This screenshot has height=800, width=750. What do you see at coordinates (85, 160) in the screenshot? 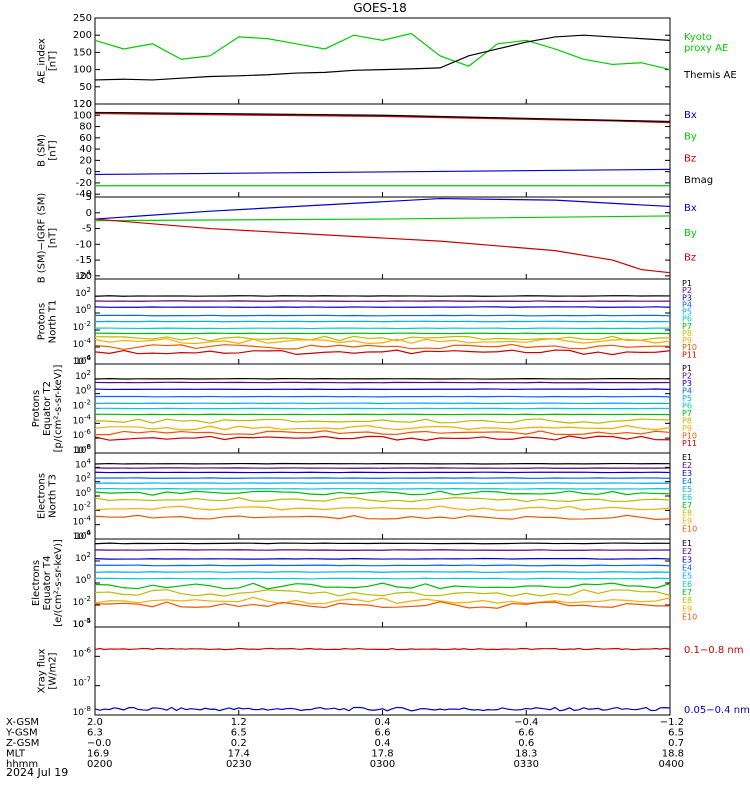
I see `y-tick-label: 20` at bounding box center [85, 160].